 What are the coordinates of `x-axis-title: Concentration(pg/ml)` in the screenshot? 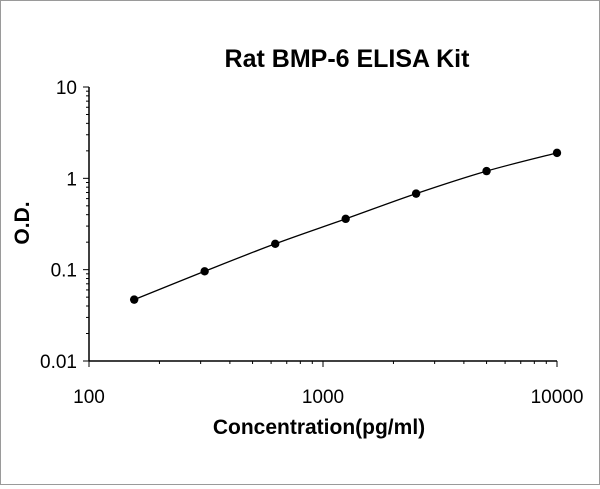 It's located at (319, 427).